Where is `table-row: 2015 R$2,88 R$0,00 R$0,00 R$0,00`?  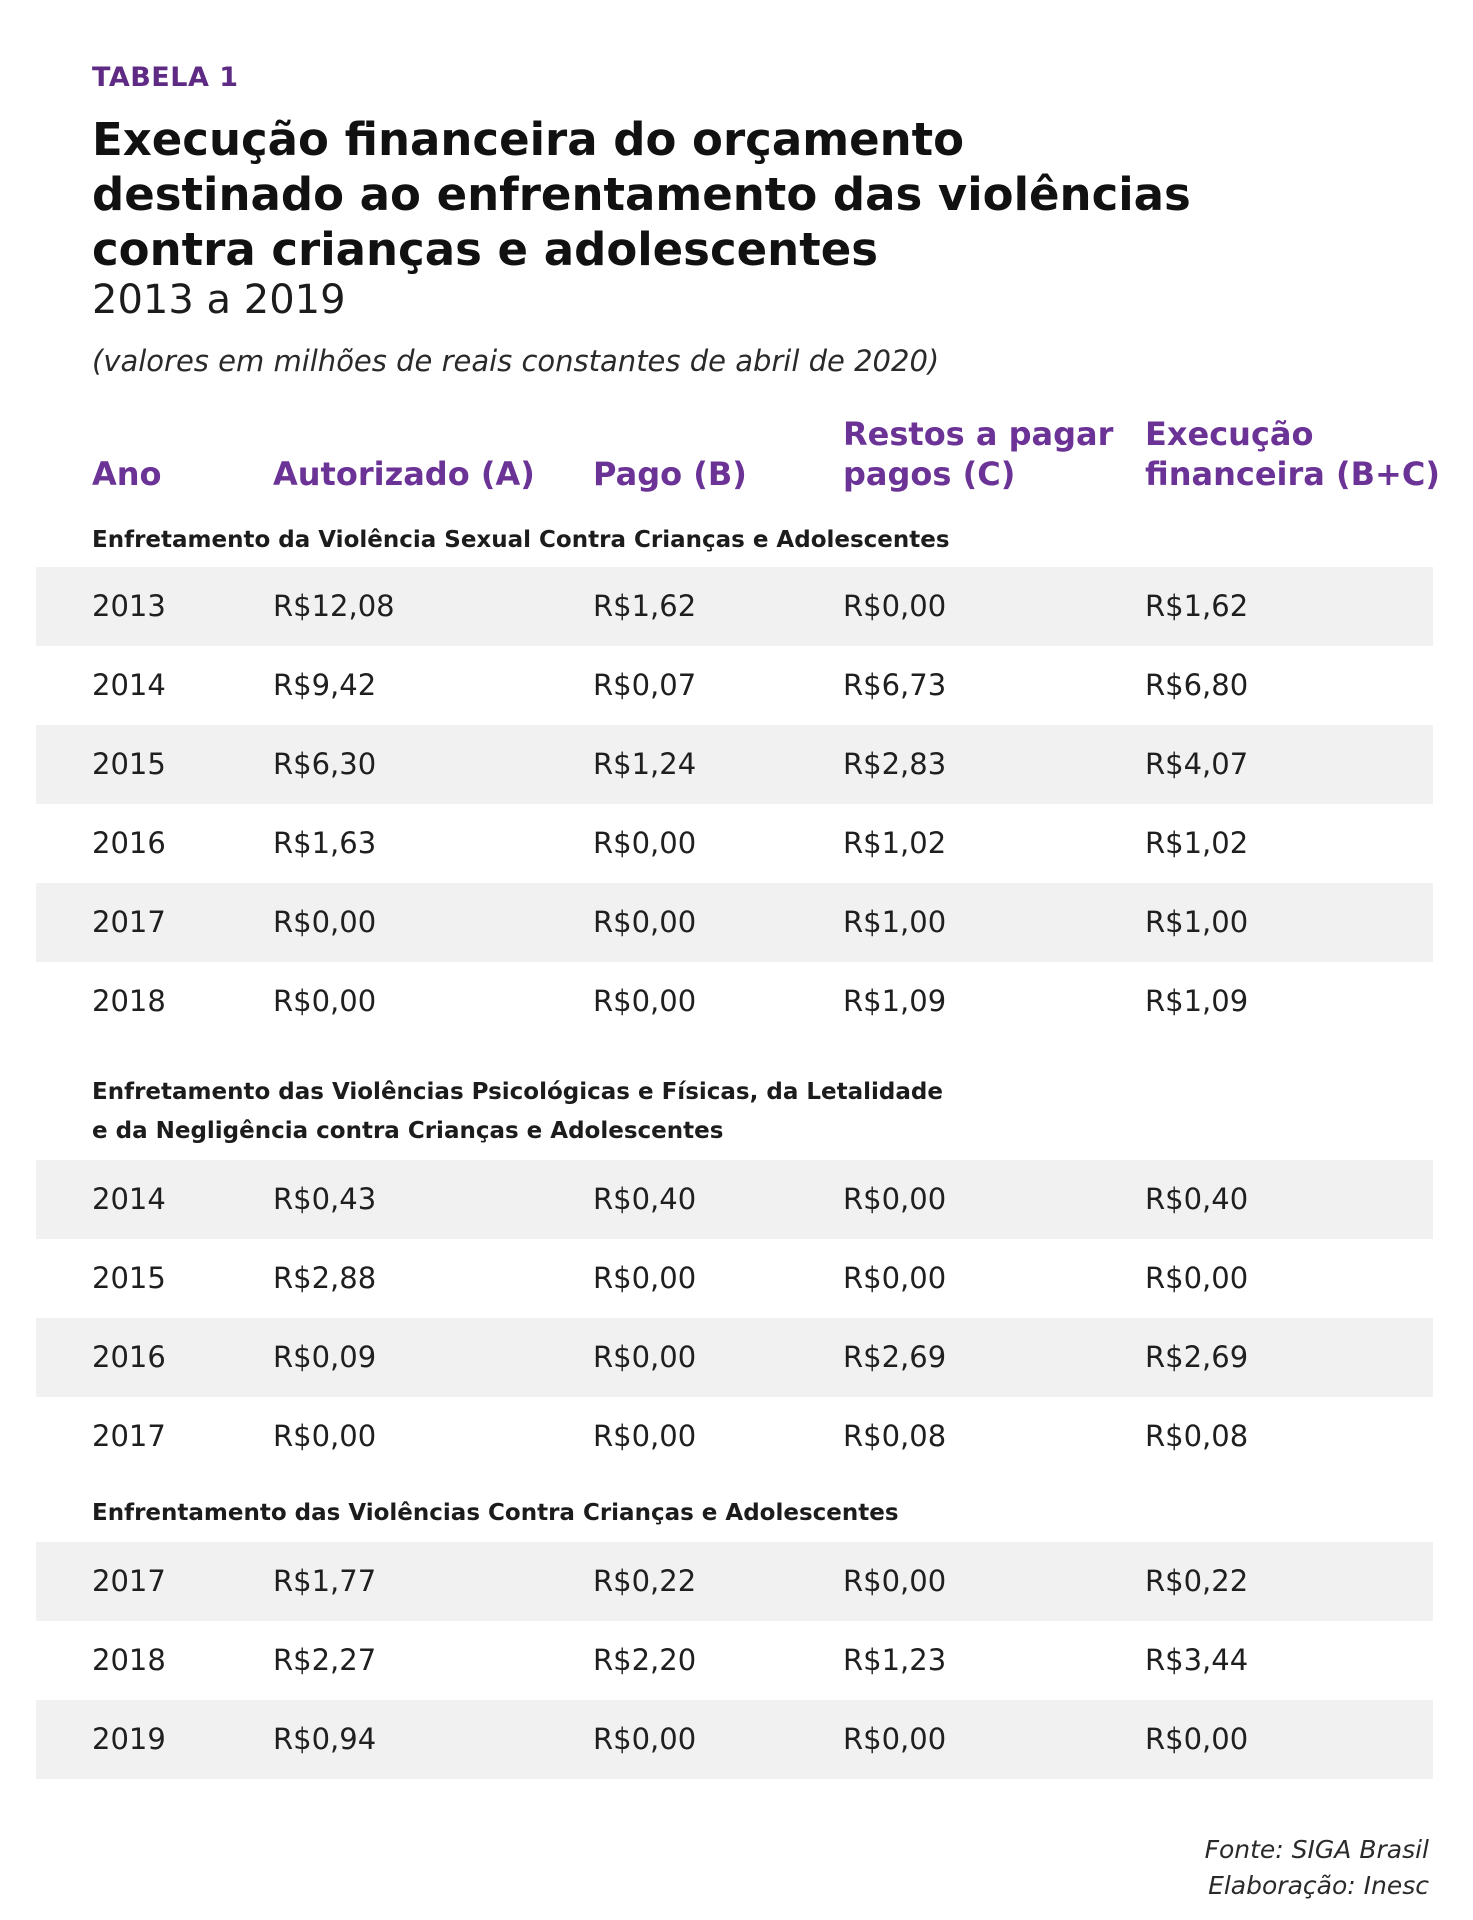
table-row: 2015 R$2,88 R$0,00 R$0,00 R$0,00 is located at coordinates (734, 1278).